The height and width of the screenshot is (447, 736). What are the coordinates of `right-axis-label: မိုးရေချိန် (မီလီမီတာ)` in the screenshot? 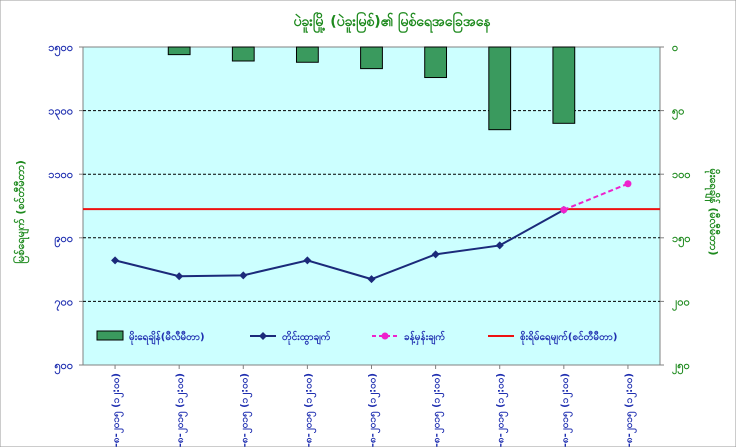 It's located at (712, 212).